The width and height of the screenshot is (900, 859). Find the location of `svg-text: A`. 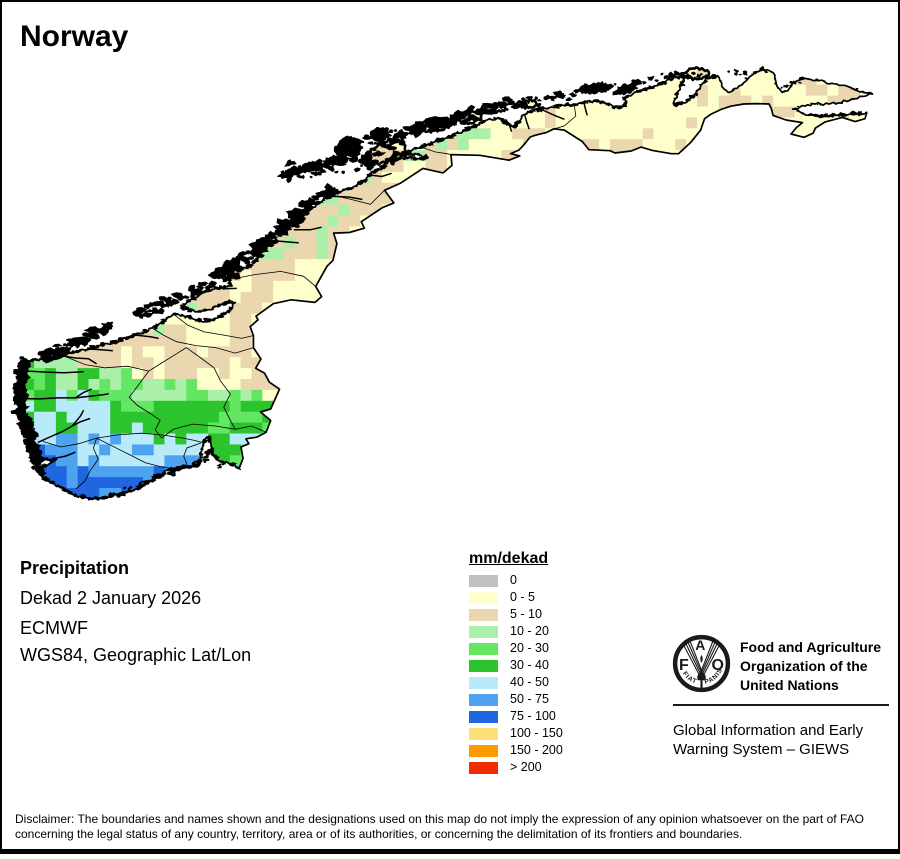

svg-text: A is located at coordinates (700, 645).